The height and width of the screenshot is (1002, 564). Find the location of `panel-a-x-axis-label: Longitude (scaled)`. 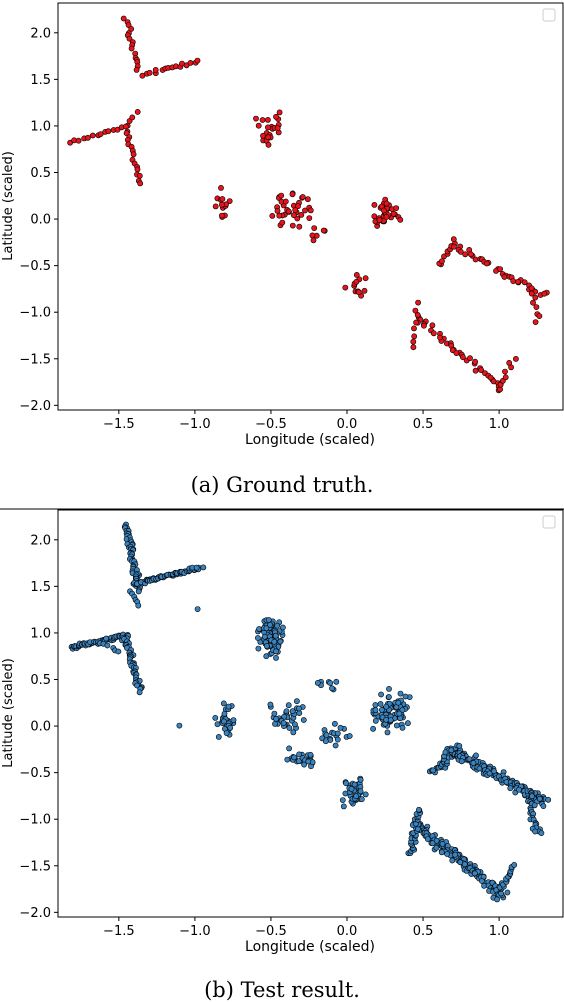

panel-a-x-axis-label: Longitude (scaled) is located at coordinates (310, 440).